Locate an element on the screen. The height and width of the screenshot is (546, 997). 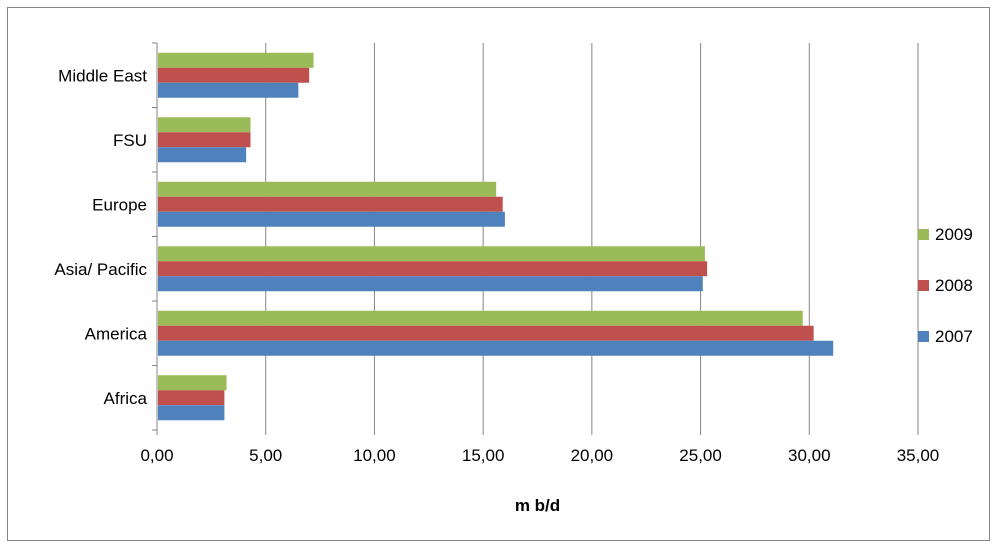
category-label: Asia/ Pacific is located at coordinates (100, 269).